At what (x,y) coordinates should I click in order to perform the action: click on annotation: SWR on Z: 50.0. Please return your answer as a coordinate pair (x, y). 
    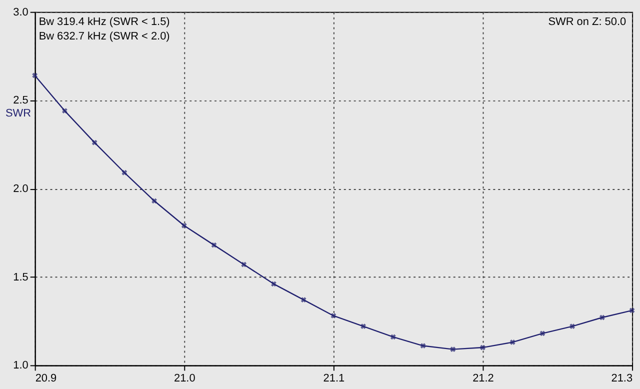
    Looking at the image, I should click on (587, 22).